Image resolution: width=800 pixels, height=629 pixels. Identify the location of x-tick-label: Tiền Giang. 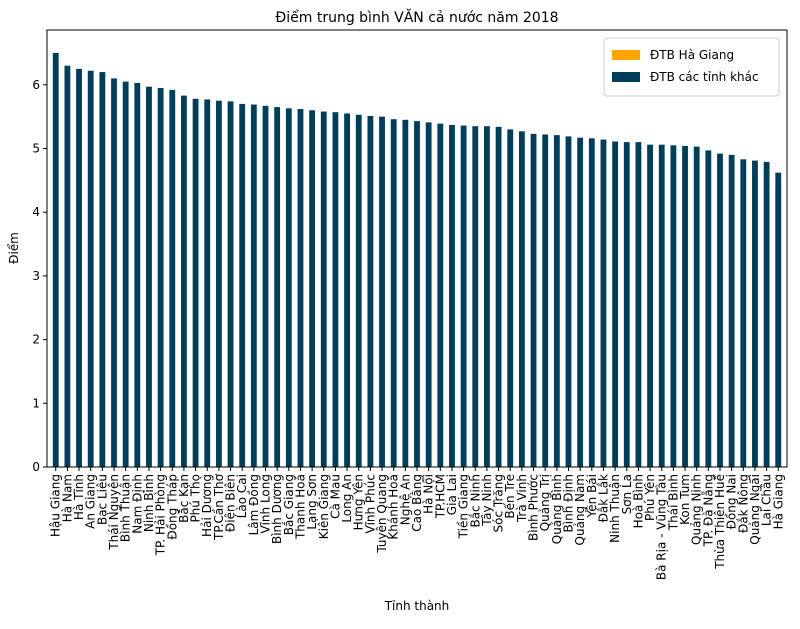
(464, 506).